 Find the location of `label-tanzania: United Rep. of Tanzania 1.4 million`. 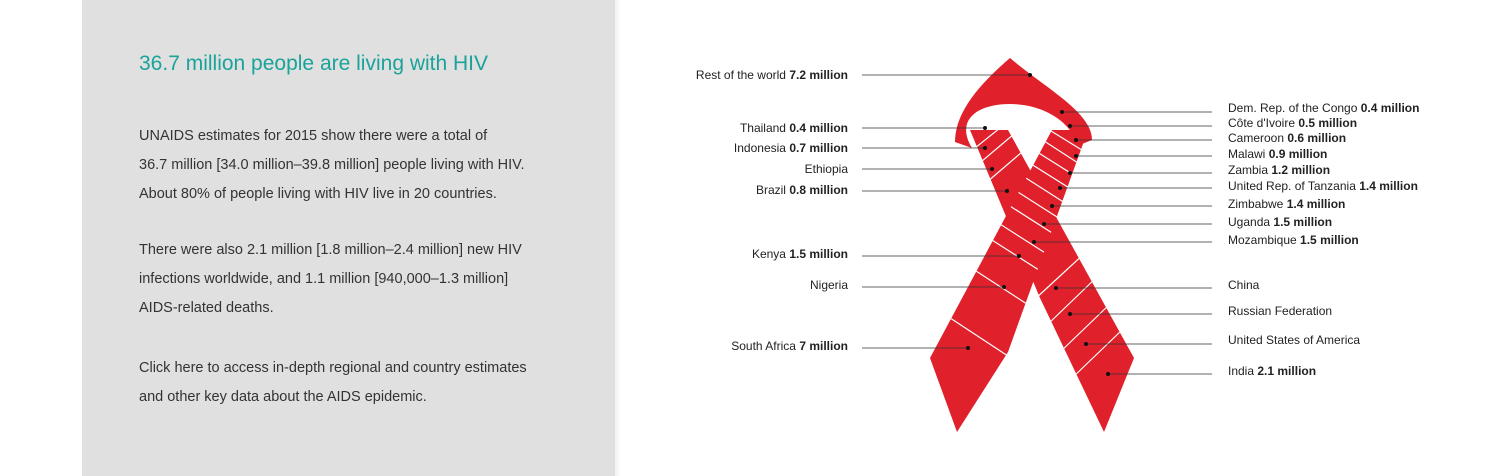

label-tanzania: United Rep. of Tanzania 1.4 million is located at coordinates (1238, 186).